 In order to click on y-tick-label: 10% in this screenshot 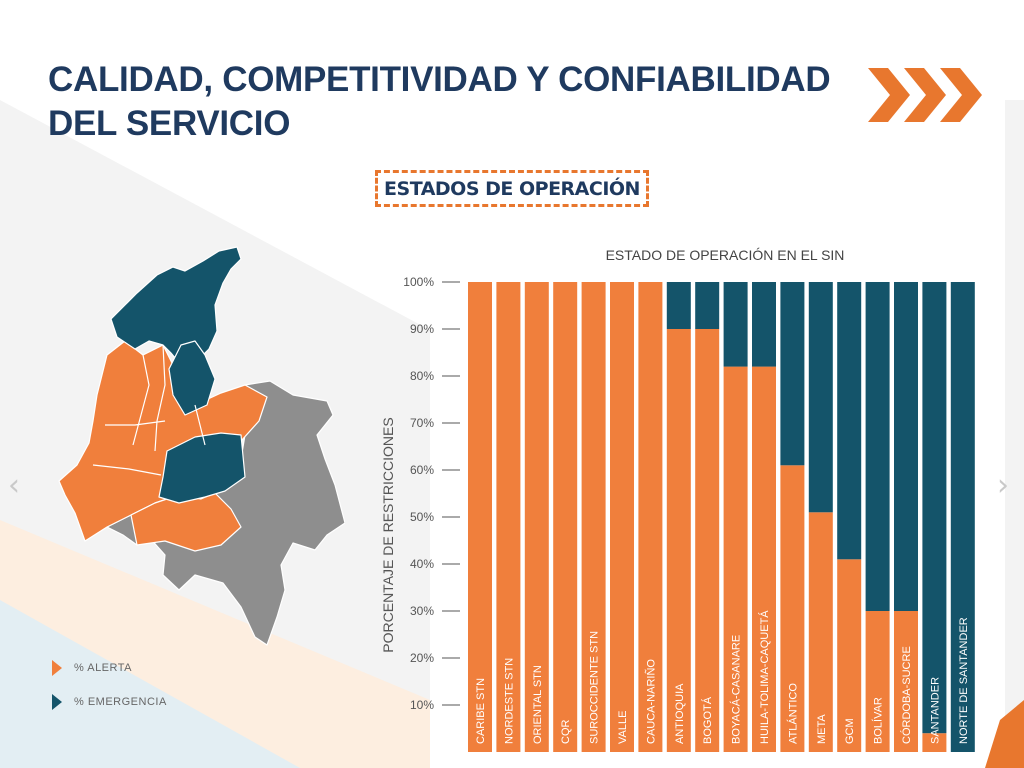, I will do `click(422, 705)`.